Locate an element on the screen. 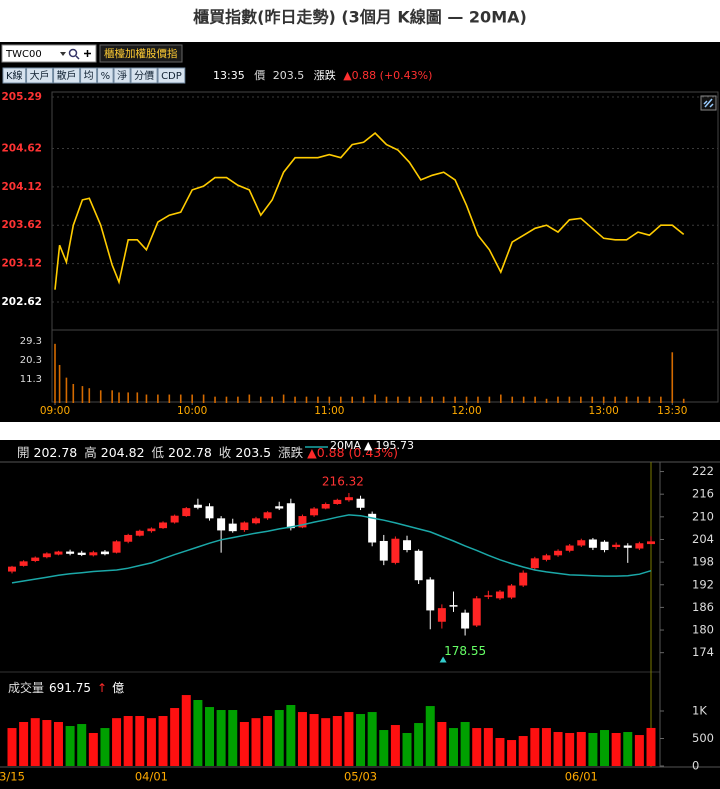  y-tick-label: 203.12 is located at coordinates (21, 264).